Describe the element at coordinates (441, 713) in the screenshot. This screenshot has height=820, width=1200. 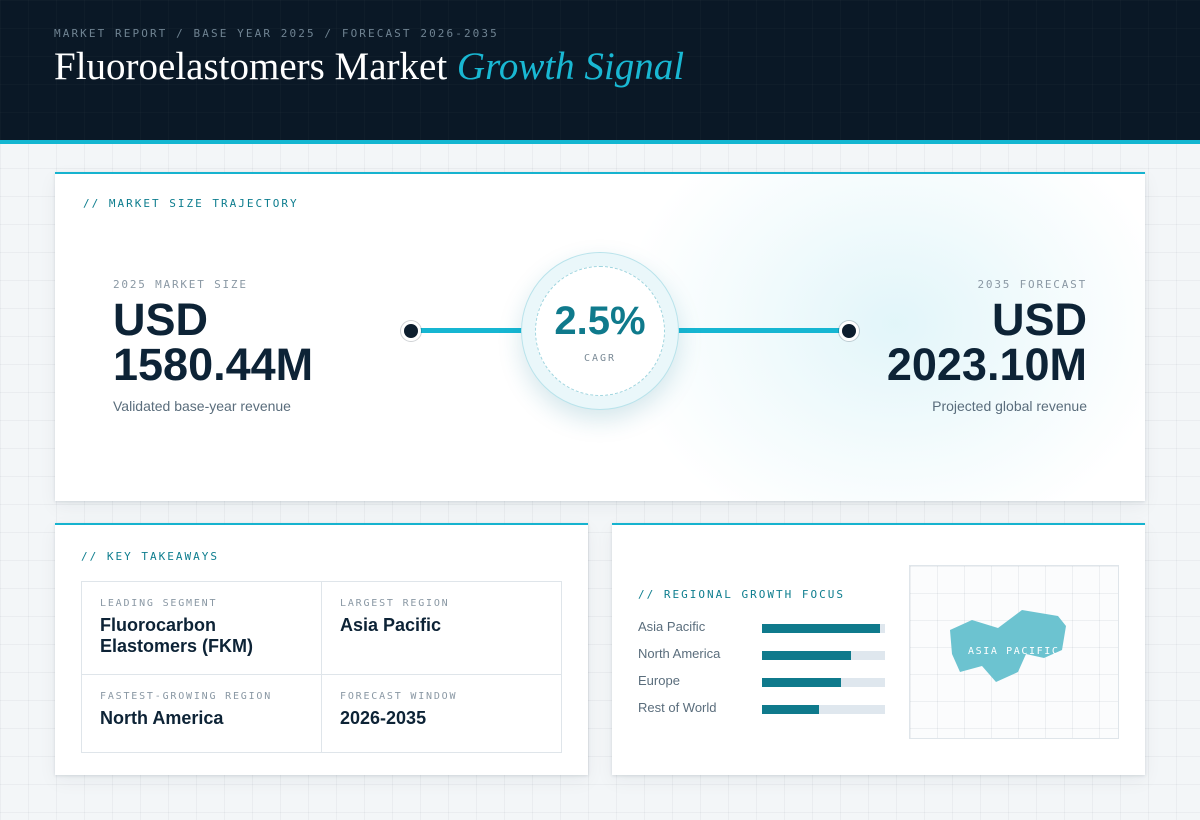
I see `takeaway-forecast-window: FORECAST WINDOW 2026-2035` at that location.